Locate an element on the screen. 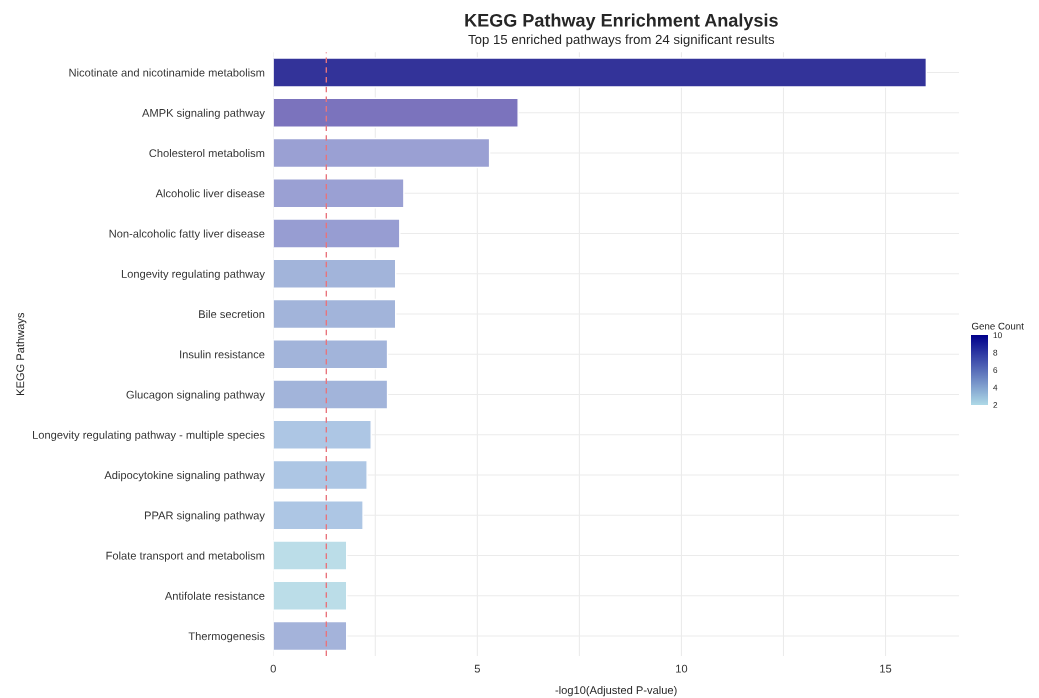  color-bar-label: 2 is located at coordinates (995, 405).